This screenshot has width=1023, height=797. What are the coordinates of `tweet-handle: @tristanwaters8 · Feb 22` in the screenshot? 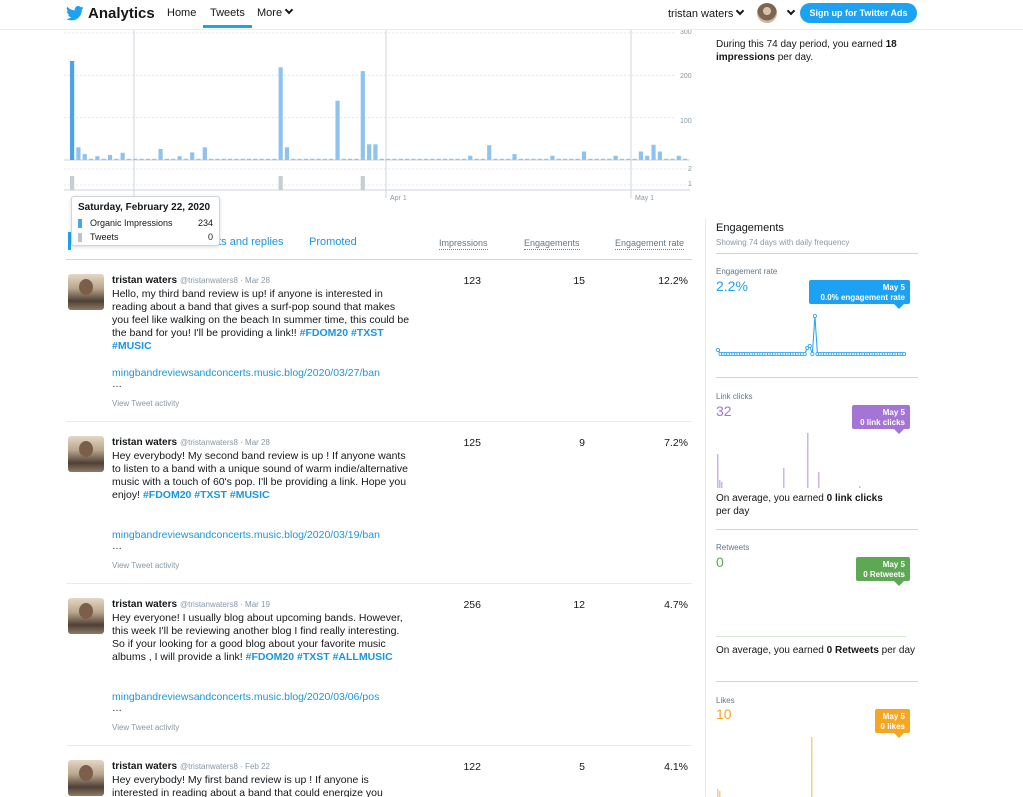 It's located at (225, 766).